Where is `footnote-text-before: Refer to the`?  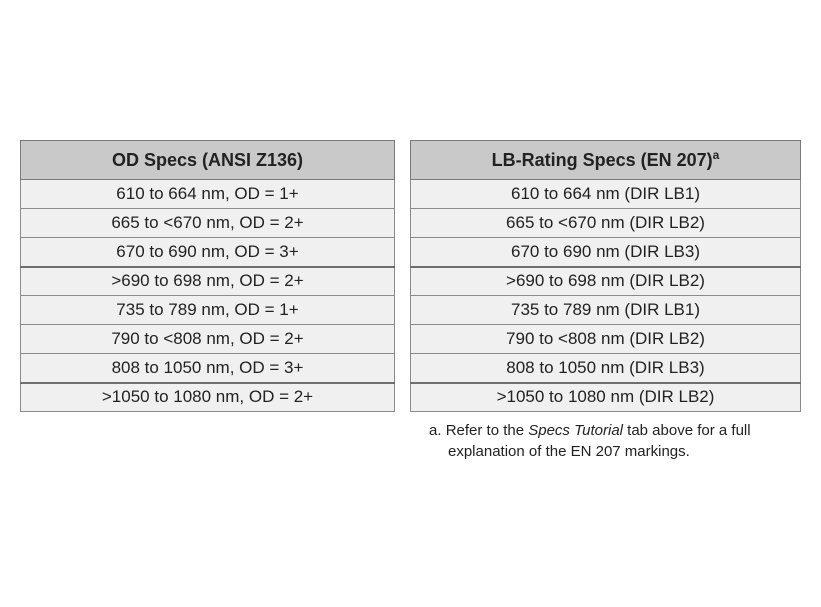
footnote-text-before: Refer to the is located at coordinates (487, 430).